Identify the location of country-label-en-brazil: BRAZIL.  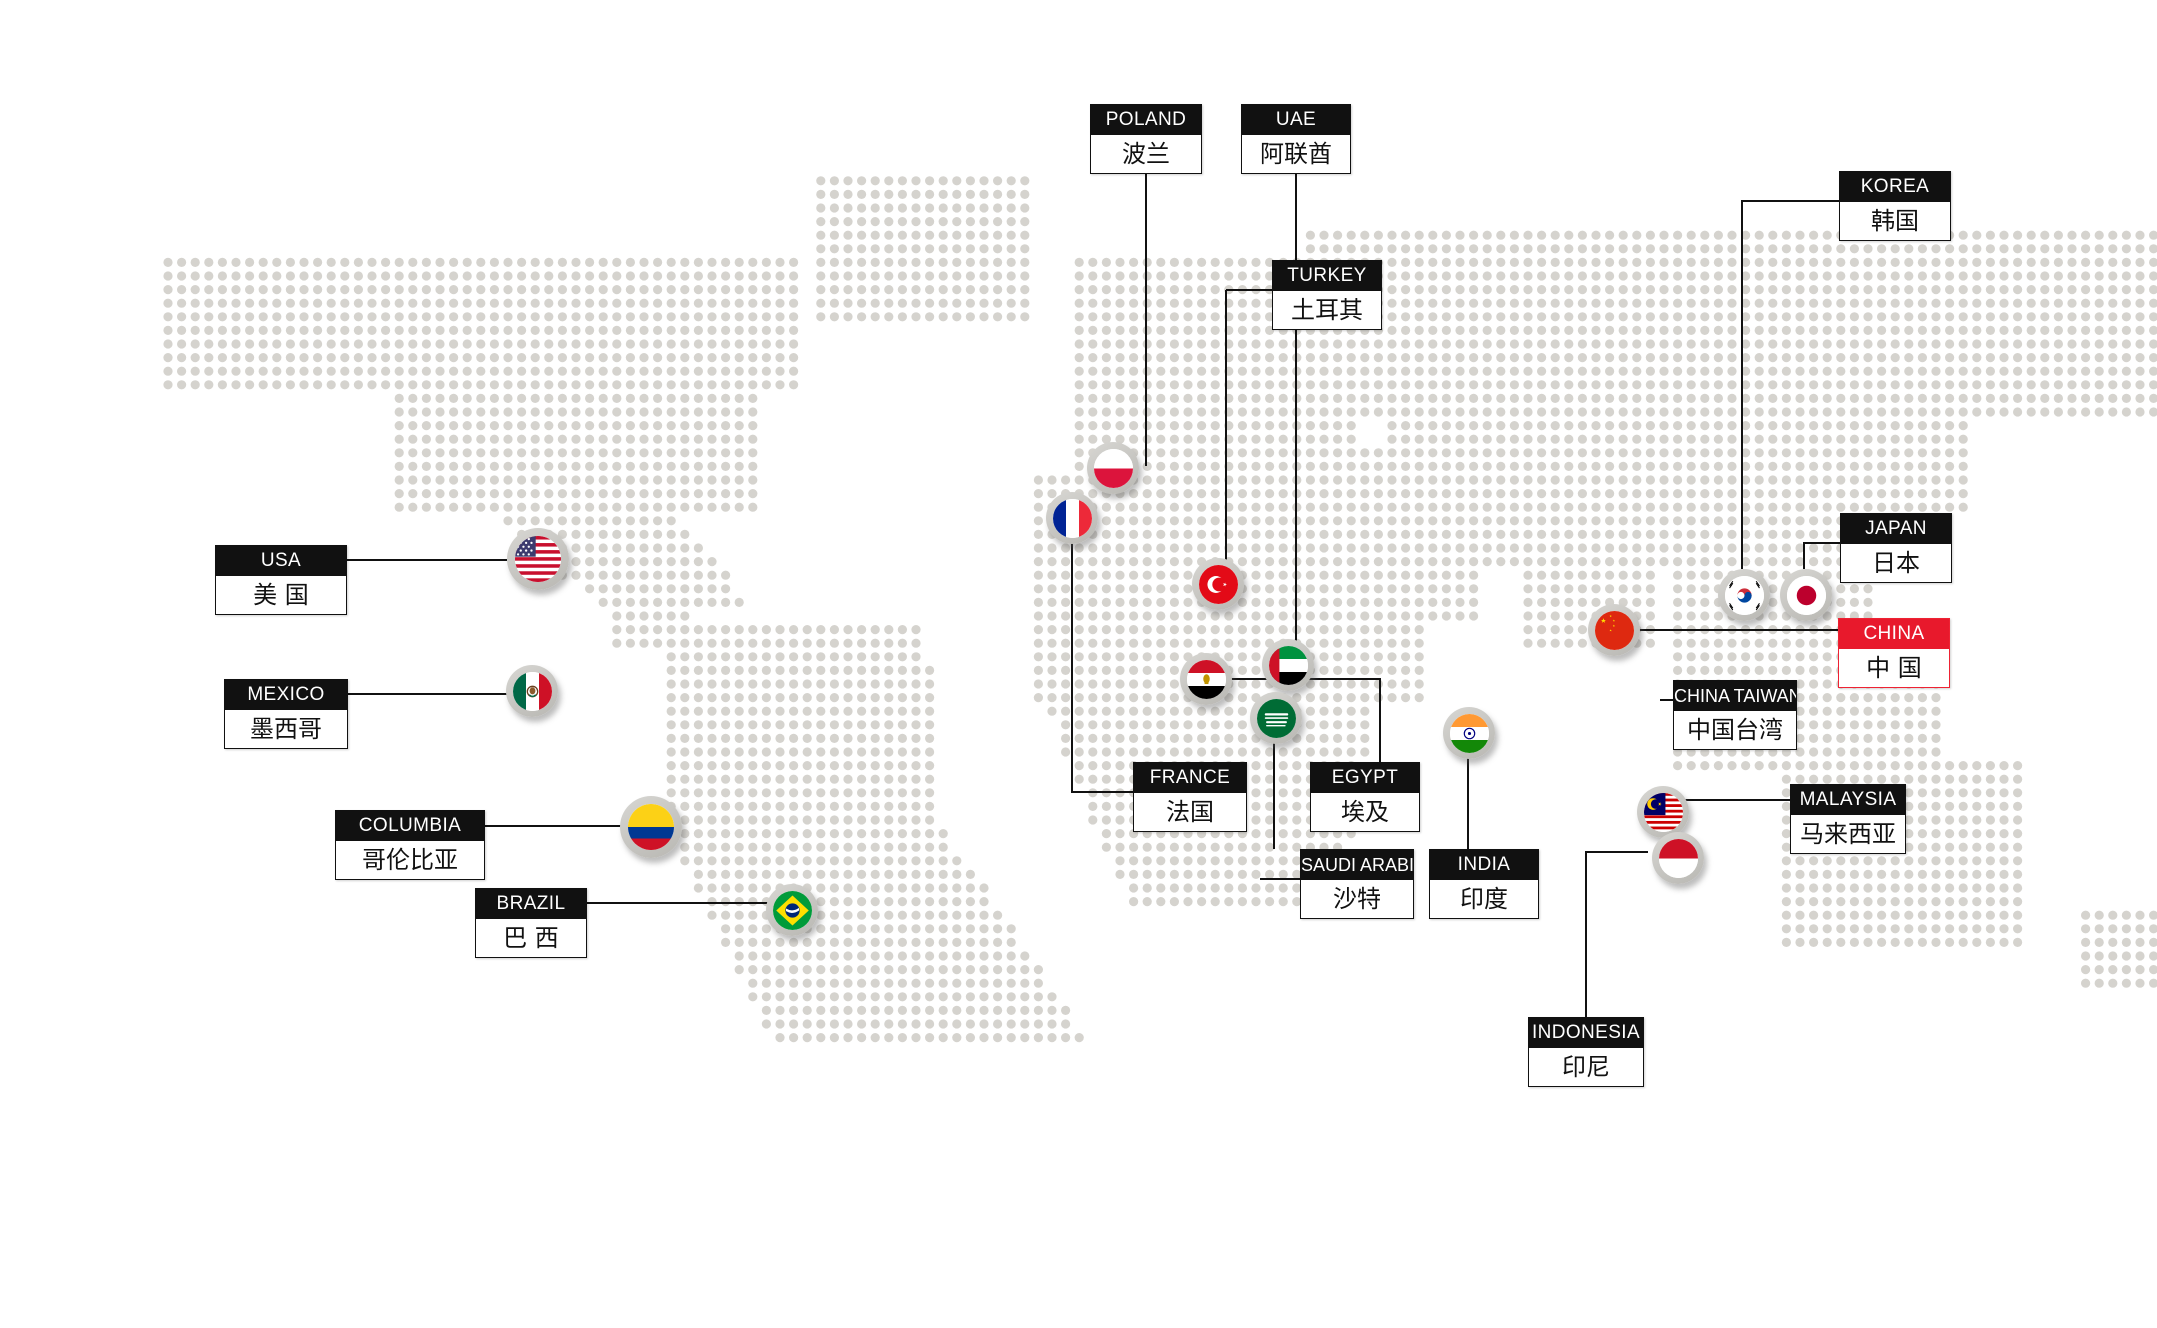
(531, 904).